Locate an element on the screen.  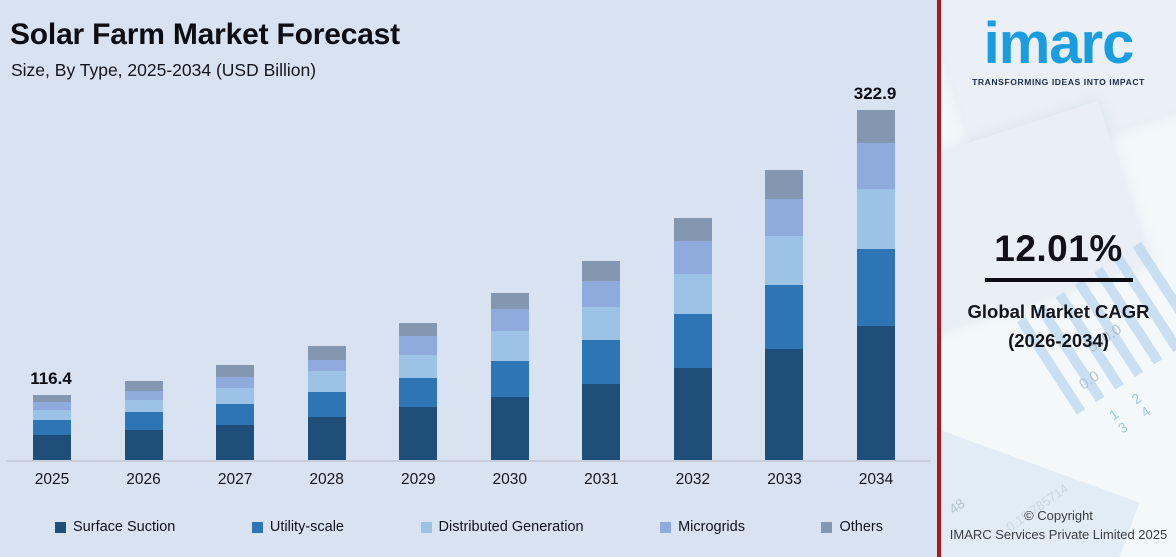
imarc-tagline: TRANSFORMING IDEAS INTO IMPACT is located at coordinates (1058, 81).